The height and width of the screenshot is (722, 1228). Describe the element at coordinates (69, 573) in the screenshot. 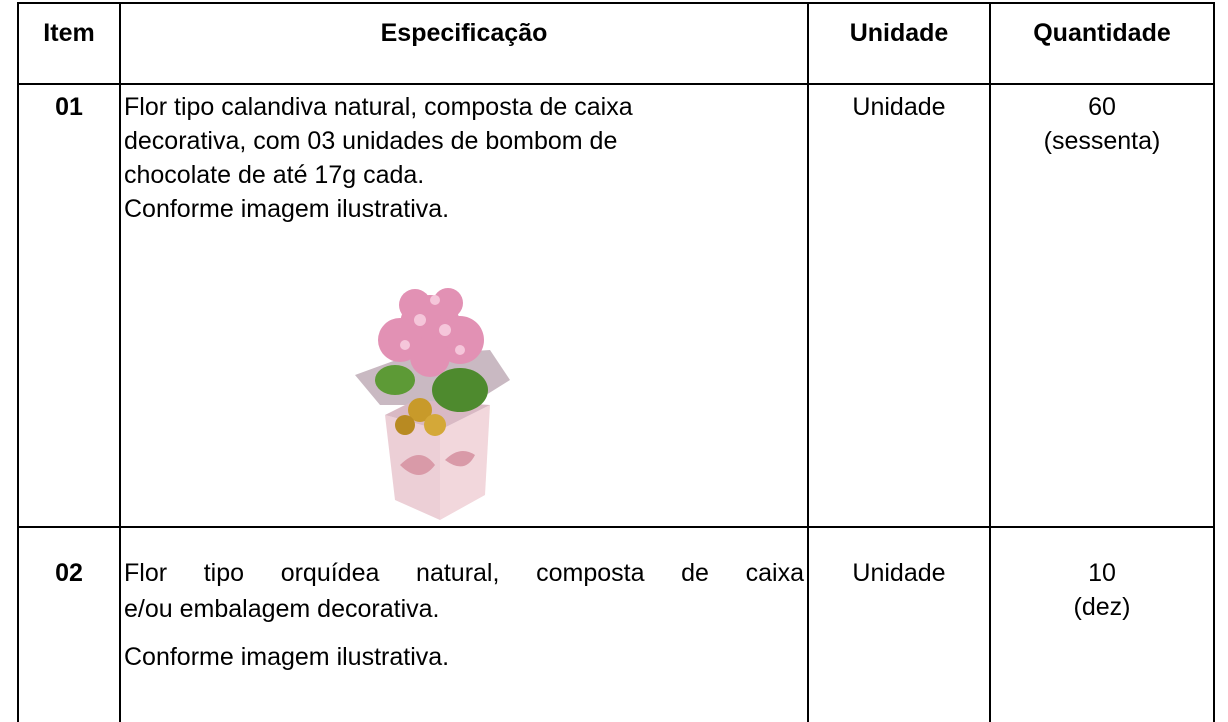

I see `item-cell: 02` at that location.